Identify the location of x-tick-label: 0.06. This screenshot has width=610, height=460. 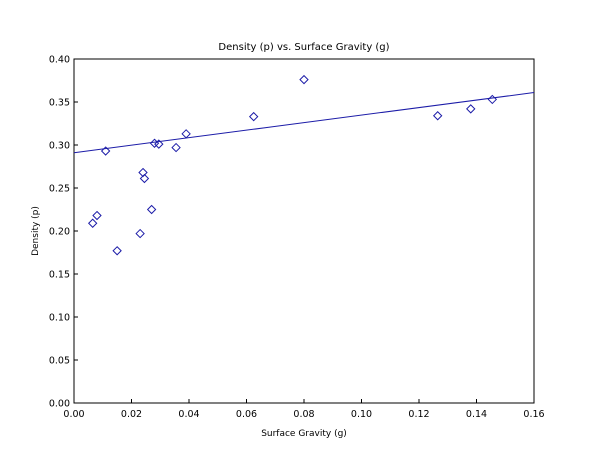
(246, 414).